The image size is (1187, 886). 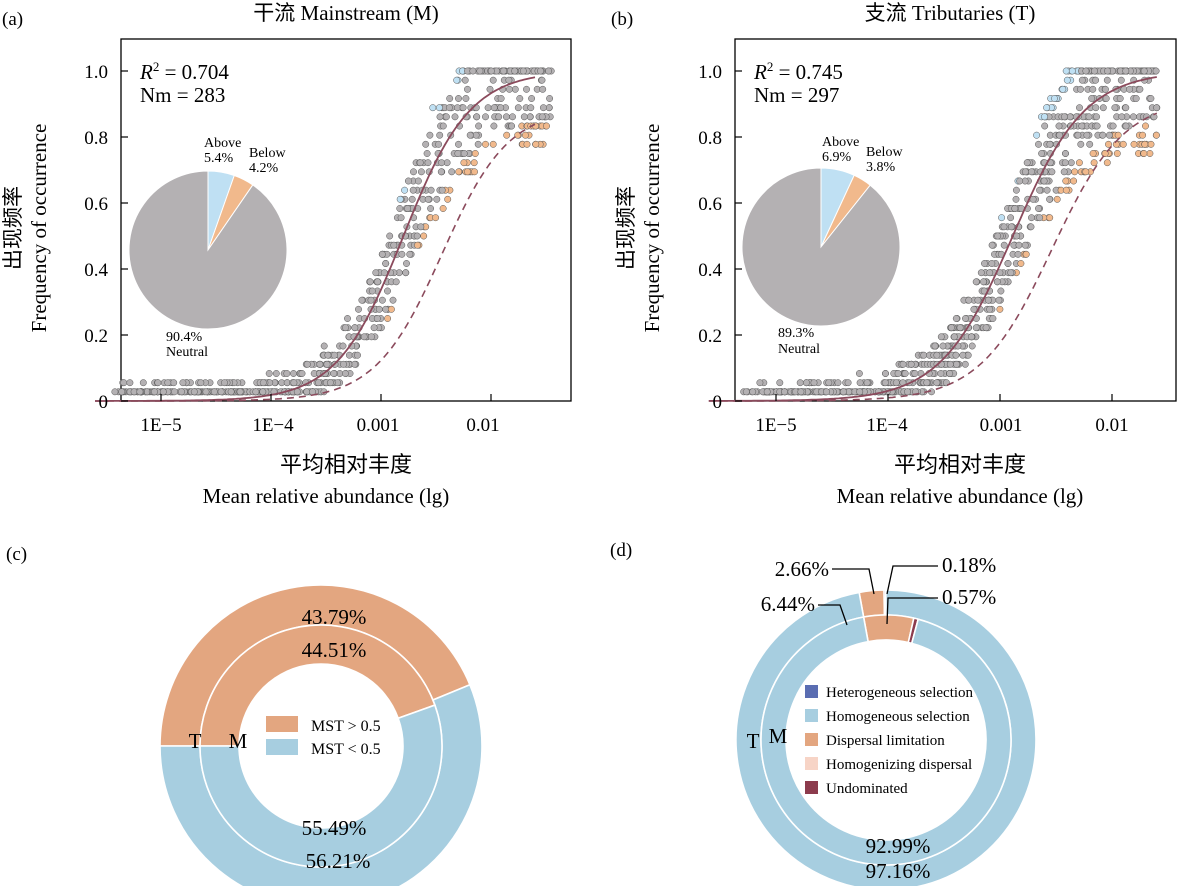 I want to click on panel-b-fit-curves, so click(x=933, y=239).